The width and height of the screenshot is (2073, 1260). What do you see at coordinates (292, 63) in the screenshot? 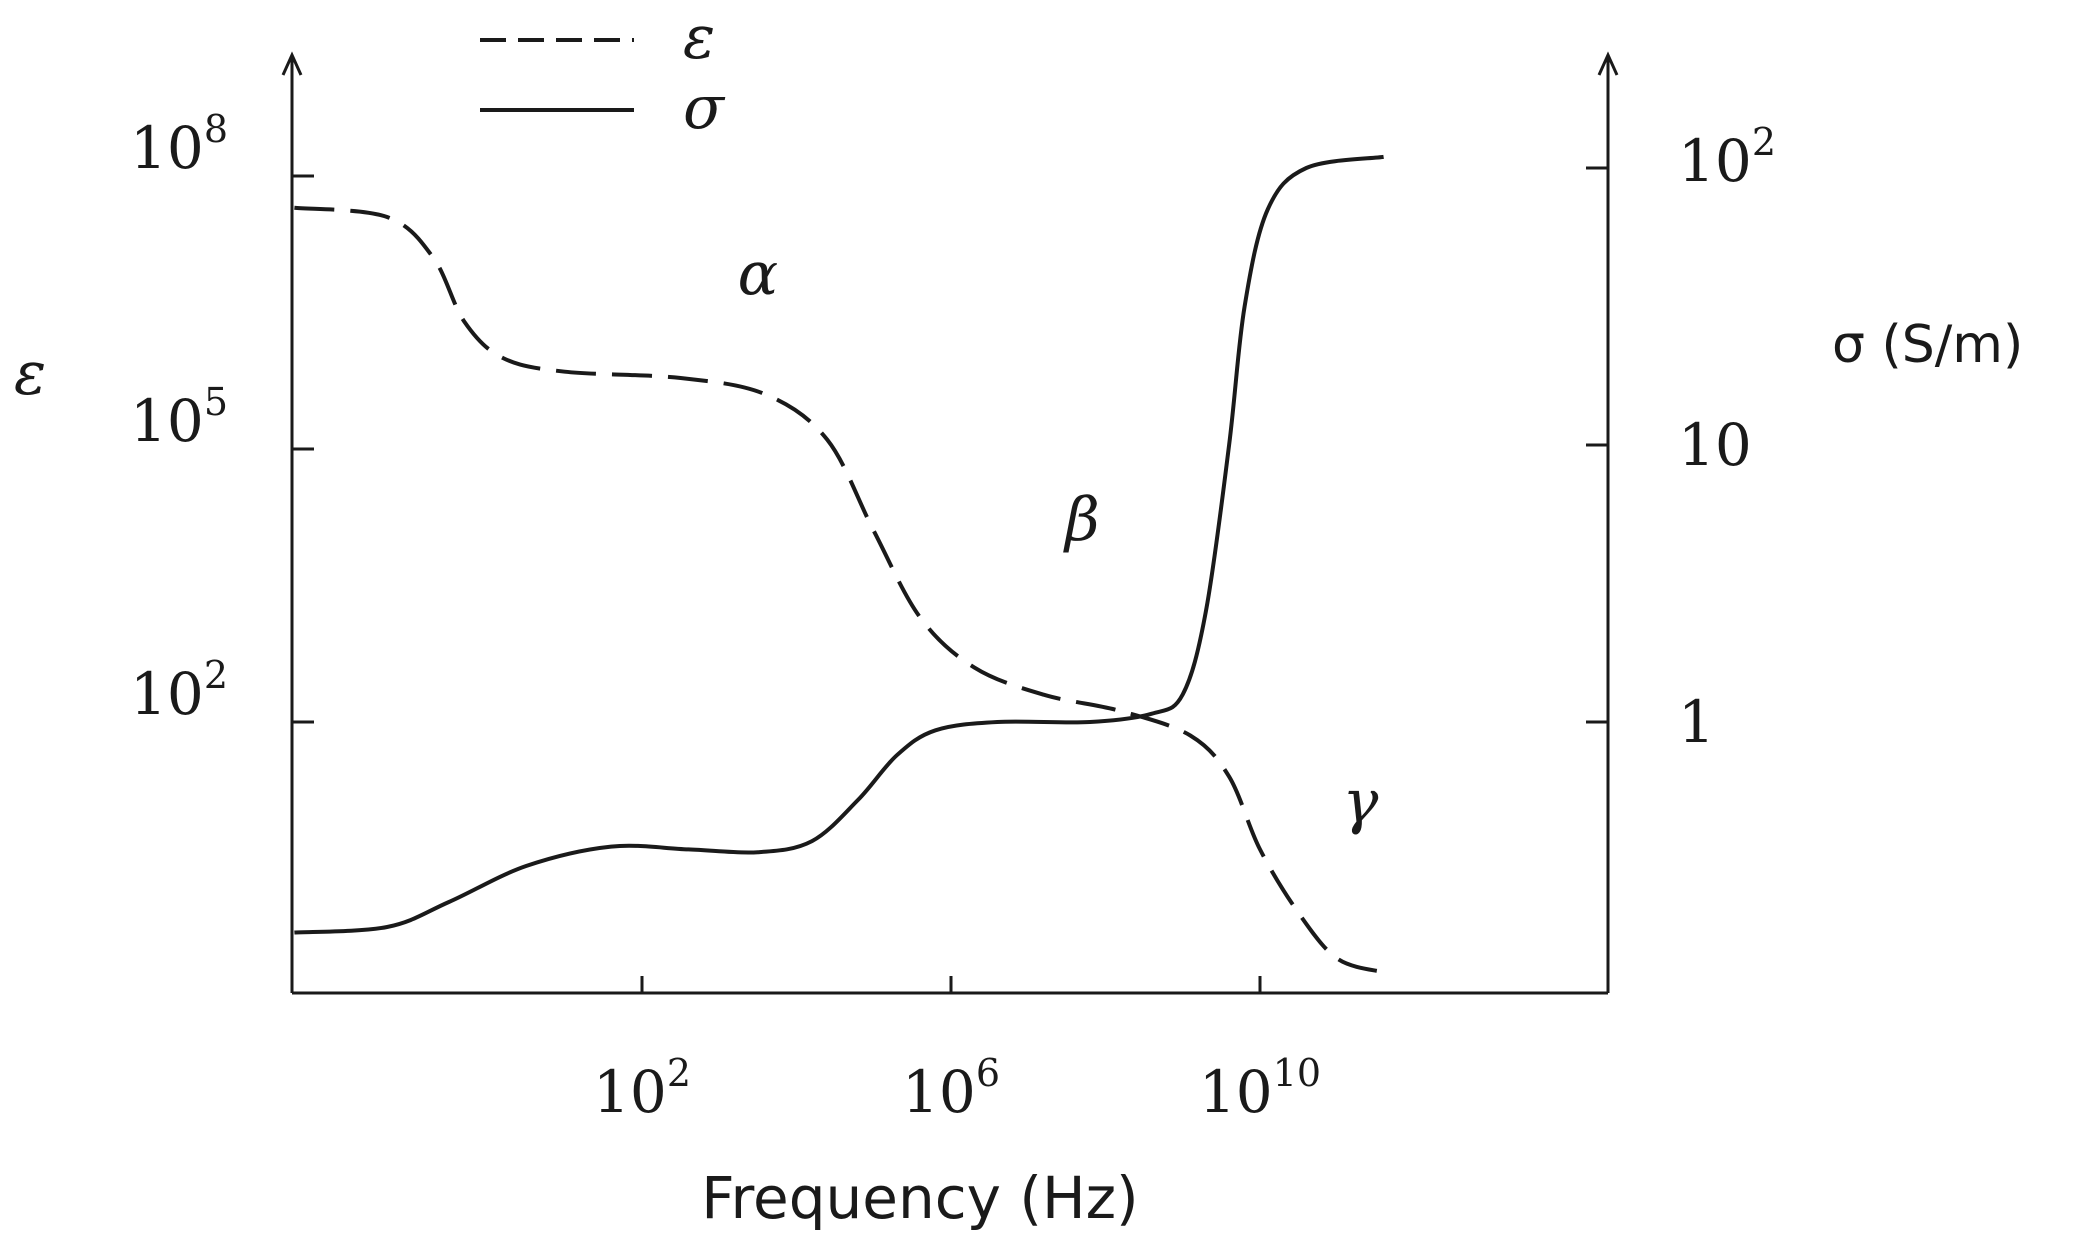
I see `left-y-axis-arrow` at bounding box center [292, 63].